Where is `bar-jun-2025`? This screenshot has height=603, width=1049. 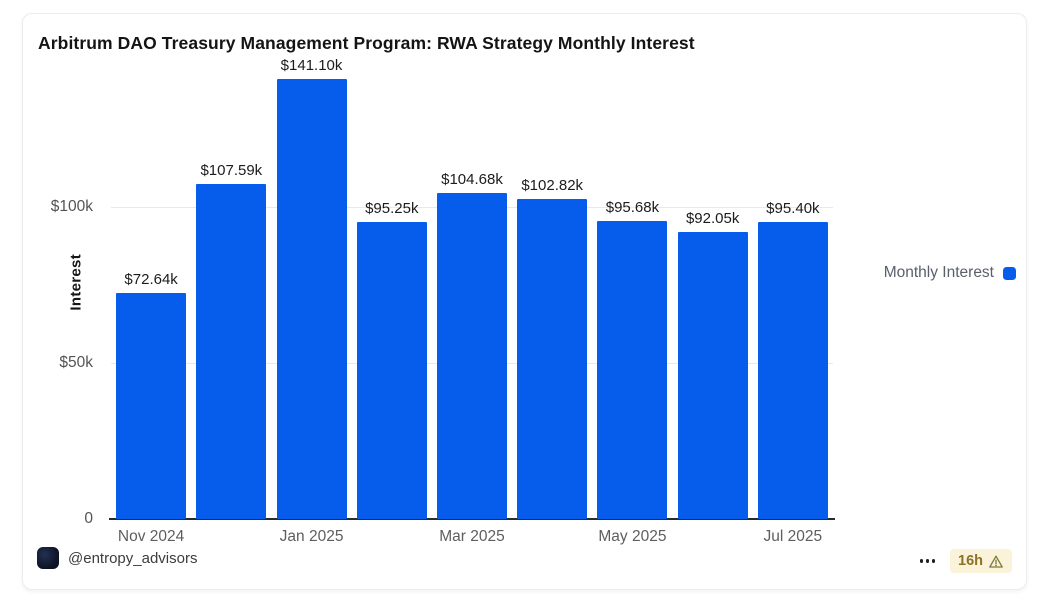 bar-jun-2025 is located at coordinates (712, 375).